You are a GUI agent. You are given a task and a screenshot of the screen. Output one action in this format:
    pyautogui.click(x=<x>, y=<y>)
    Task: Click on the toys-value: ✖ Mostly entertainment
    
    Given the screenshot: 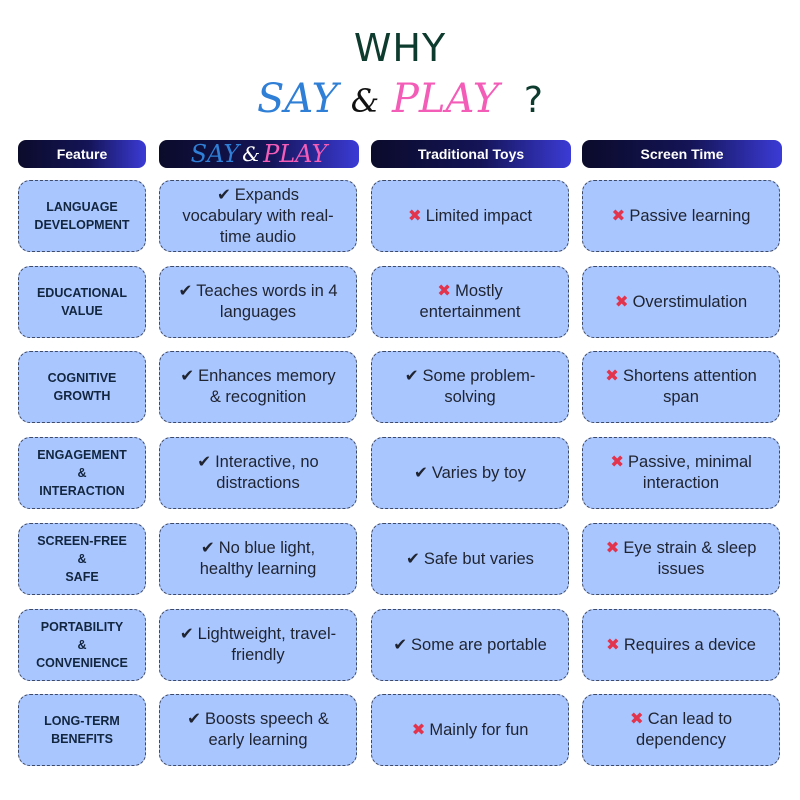 What is the action you would take?
    pyautogui.click(x=470, y=302)
    